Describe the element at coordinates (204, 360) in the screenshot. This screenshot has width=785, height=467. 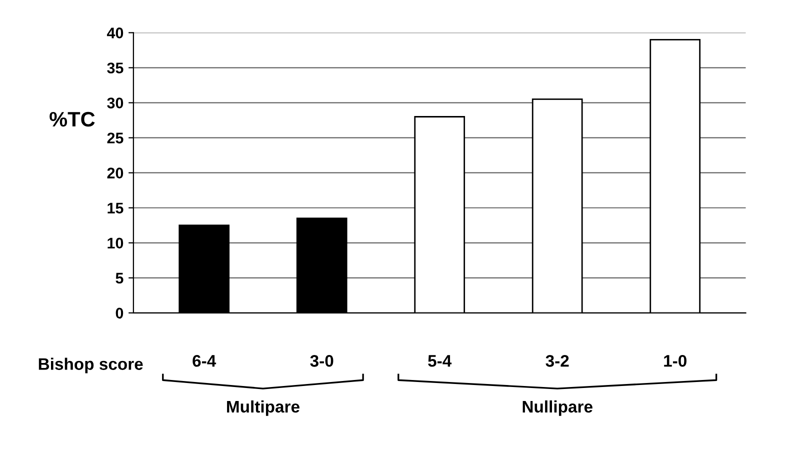
I see `x-tick-label: 6-4` at that location.